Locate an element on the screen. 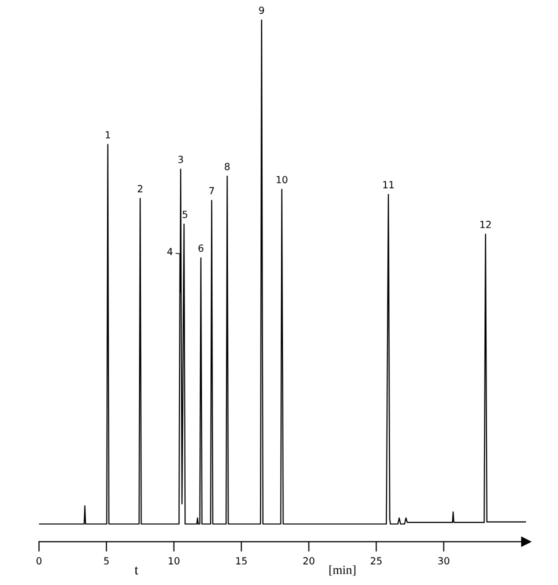  annotation: 7 is located at coordinates (211, 190).